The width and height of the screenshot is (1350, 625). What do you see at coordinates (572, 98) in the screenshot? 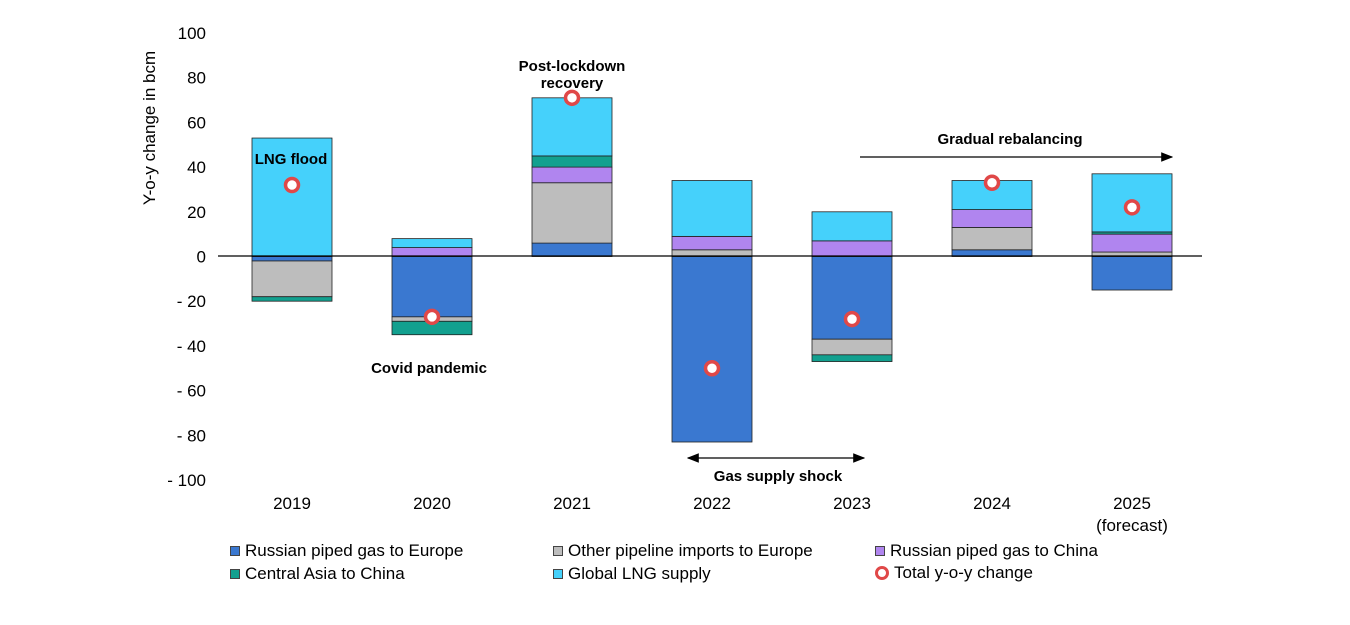
I see `total-marker-2021` at bounding box center [572, 98].